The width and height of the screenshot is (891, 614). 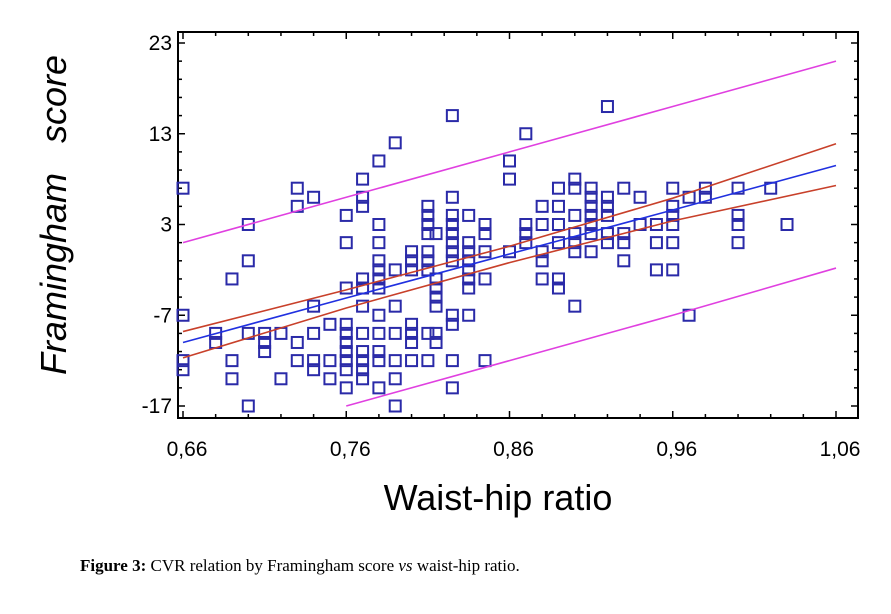 I want to click on x-axis-title: Waist-hip ratio, so click(x=498, y=497).